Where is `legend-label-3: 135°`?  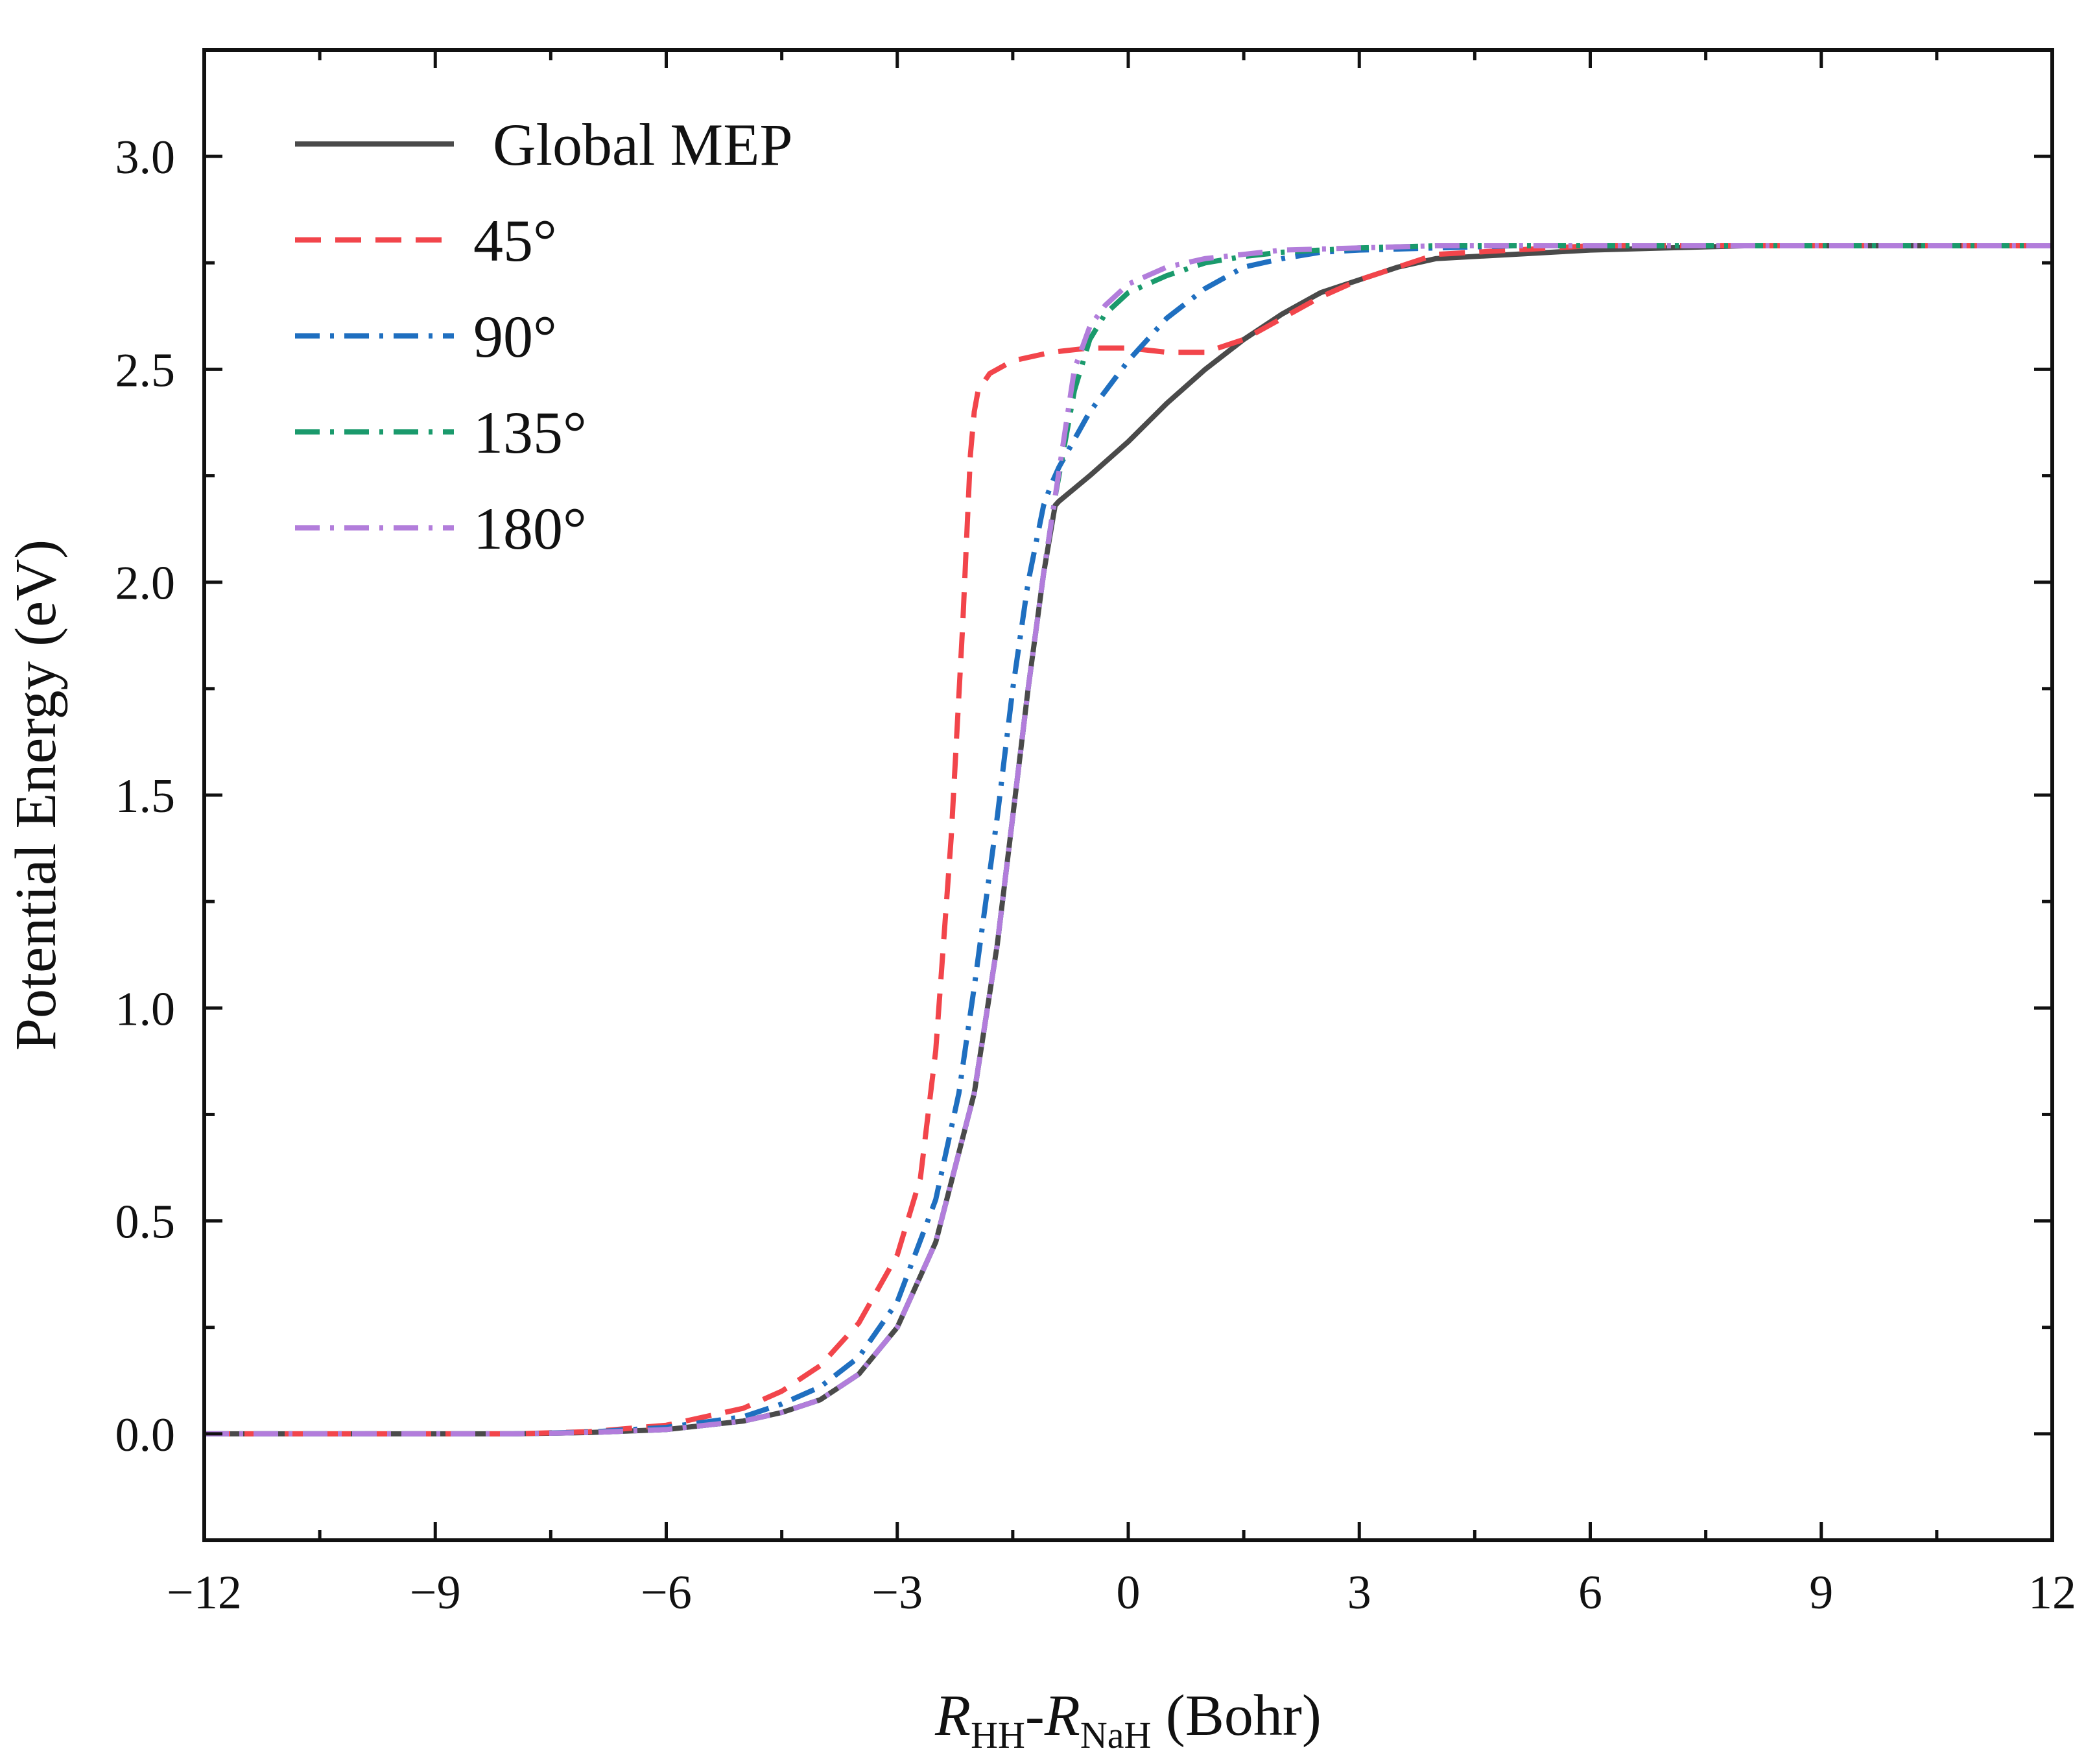 legend-label-3: 135° is located at coordinates (530, 433).